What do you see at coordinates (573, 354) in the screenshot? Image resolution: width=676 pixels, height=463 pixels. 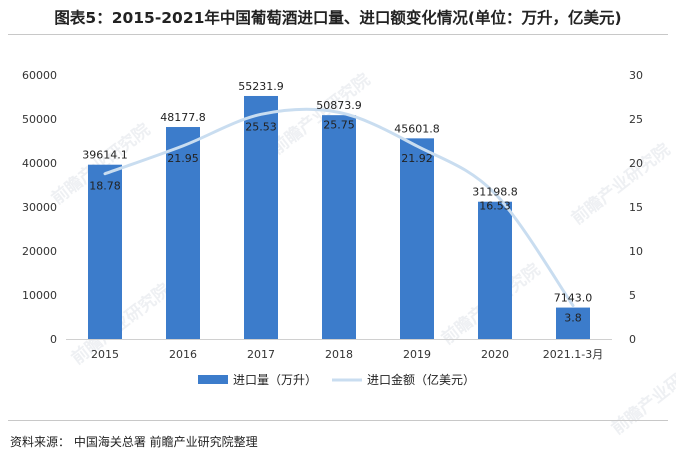 I see `x-tick-label: 2021.1-3月` at bounding box center [573, 354].